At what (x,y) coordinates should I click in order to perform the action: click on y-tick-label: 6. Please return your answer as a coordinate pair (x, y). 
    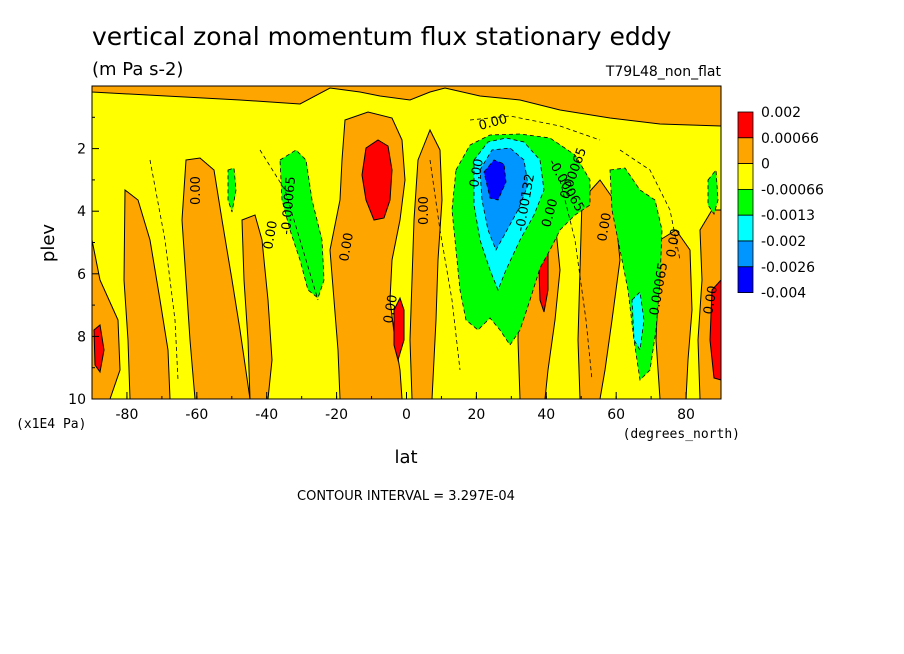
    Looking at the image, I should click on (81, 275).